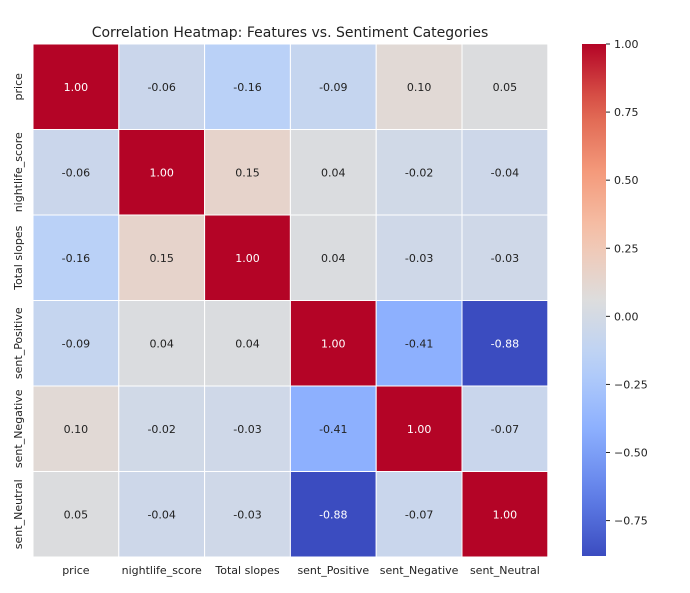 The width and height of the screenshot is (690, 593). What do you see at coordinates (18, 514) in the screenshot?
I see `y-tick-label: sent_Neutral` at bounding box center [18, 514].